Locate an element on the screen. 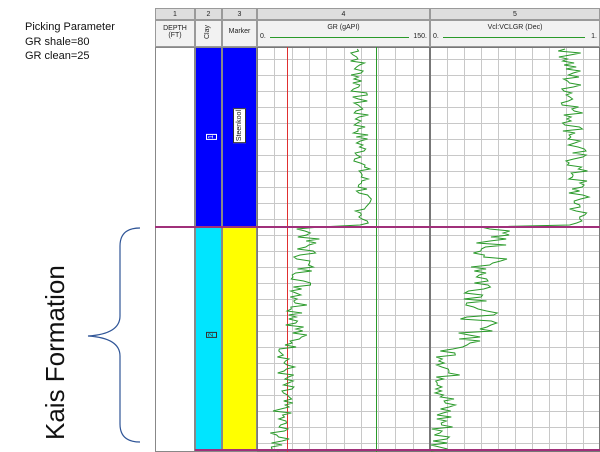 This screenshot has width=600, height=452. formation-label: Kais Formation is located at coordinates (55, 352).